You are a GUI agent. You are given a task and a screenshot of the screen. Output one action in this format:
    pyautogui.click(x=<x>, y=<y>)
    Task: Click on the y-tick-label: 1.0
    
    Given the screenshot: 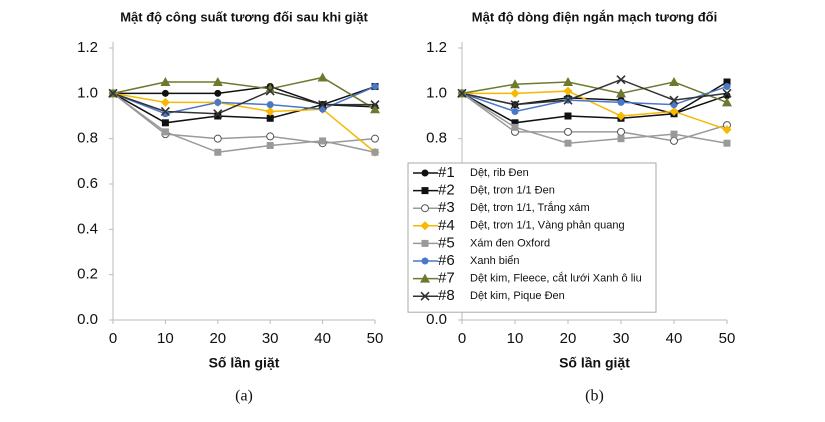 What is the action you would take?
    pyautogui.click(x=436, y=92)
    